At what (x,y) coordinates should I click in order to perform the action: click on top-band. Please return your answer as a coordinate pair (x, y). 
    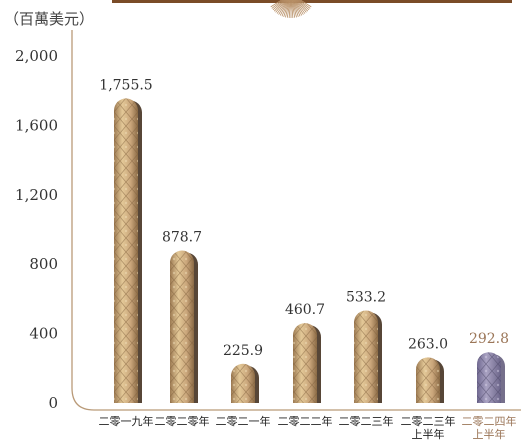
    Looking at the image, I should click on (312, 1).